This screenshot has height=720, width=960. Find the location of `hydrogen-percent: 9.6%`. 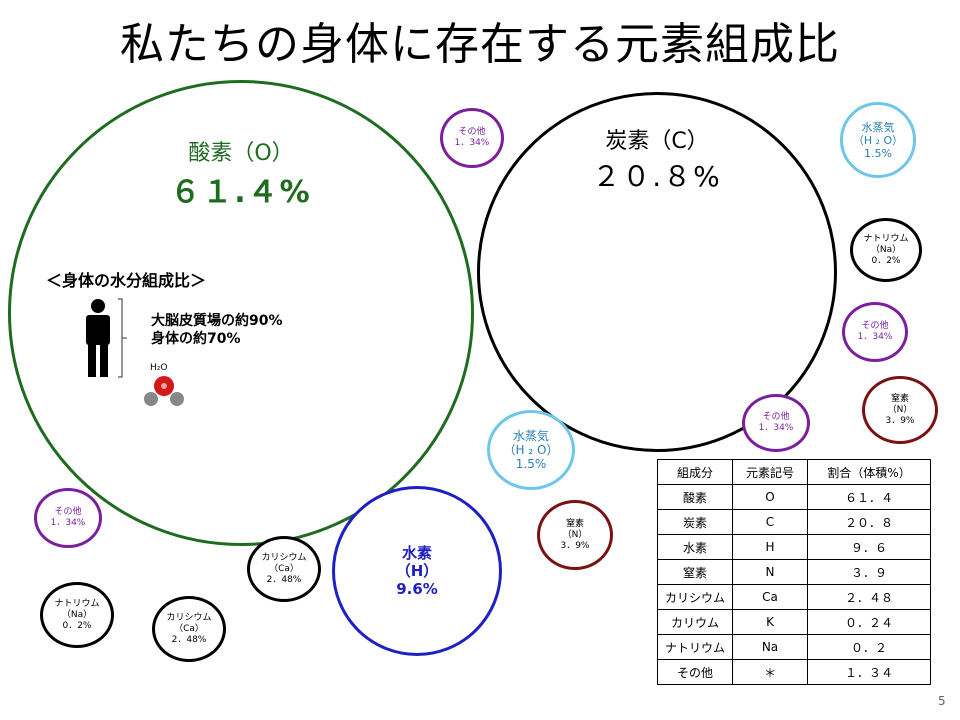

hydrogen-percent: 9.6% is located at coordinates (417, 589).